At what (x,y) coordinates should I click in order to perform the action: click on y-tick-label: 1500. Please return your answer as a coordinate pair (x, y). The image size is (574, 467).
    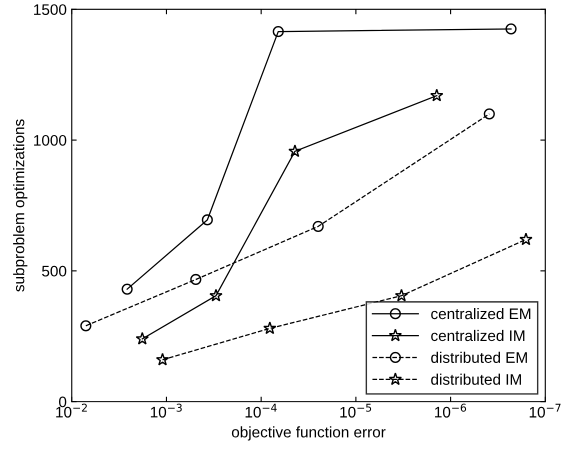
    Looking at the image, I should click on (50, 10).